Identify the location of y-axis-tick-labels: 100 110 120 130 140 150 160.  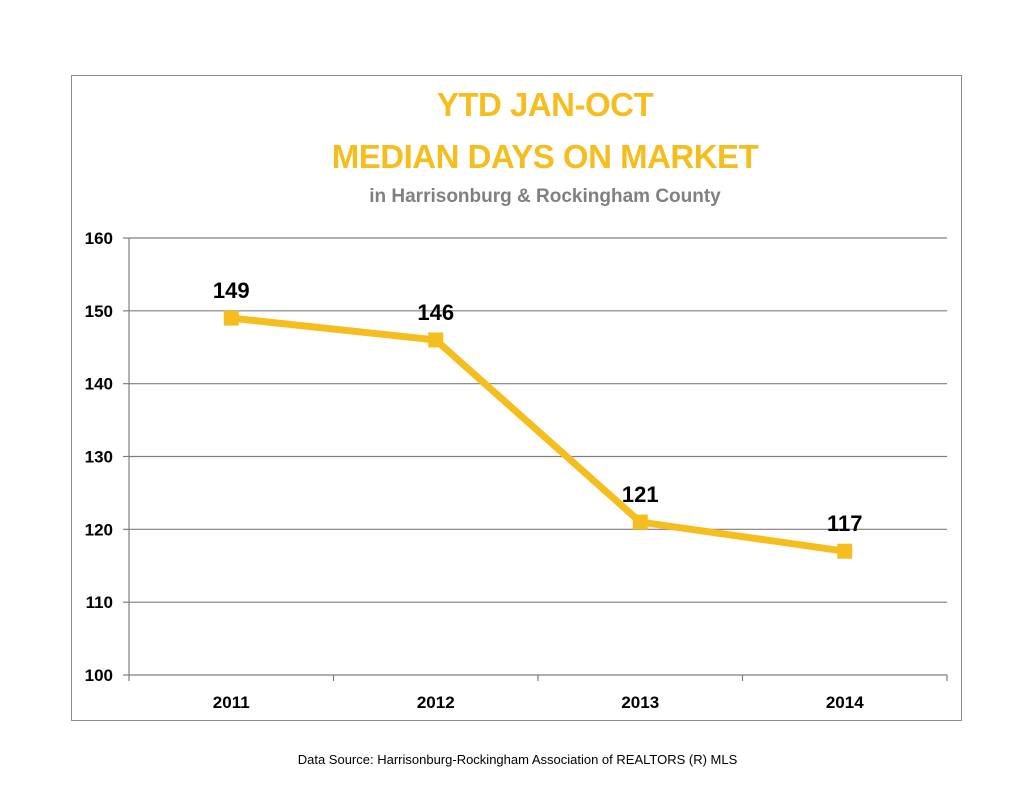
(99, 457).